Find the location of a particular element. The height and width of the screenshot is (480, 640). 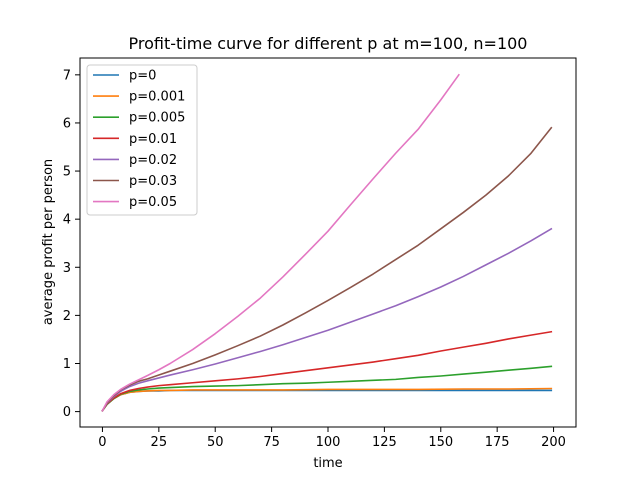

legend-entry: p=0.02 is located at coordinates (153, 160).